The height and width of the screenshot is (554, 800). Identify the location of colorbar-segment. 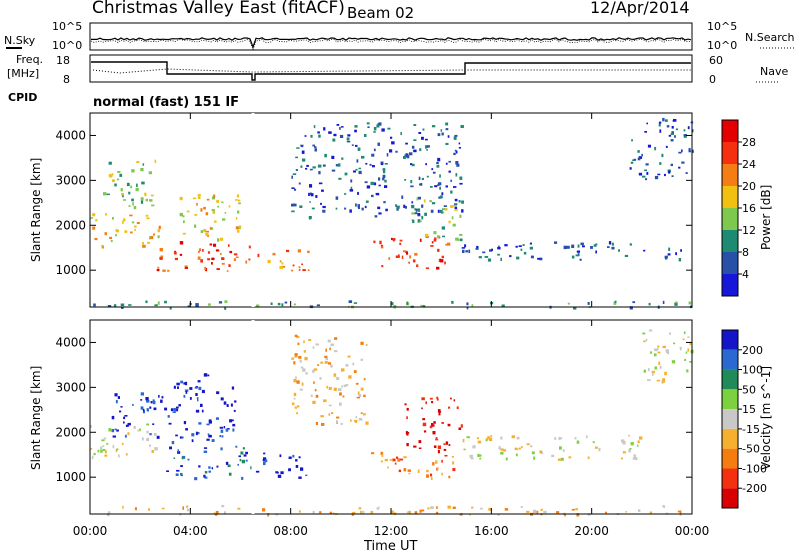
(730, 359).